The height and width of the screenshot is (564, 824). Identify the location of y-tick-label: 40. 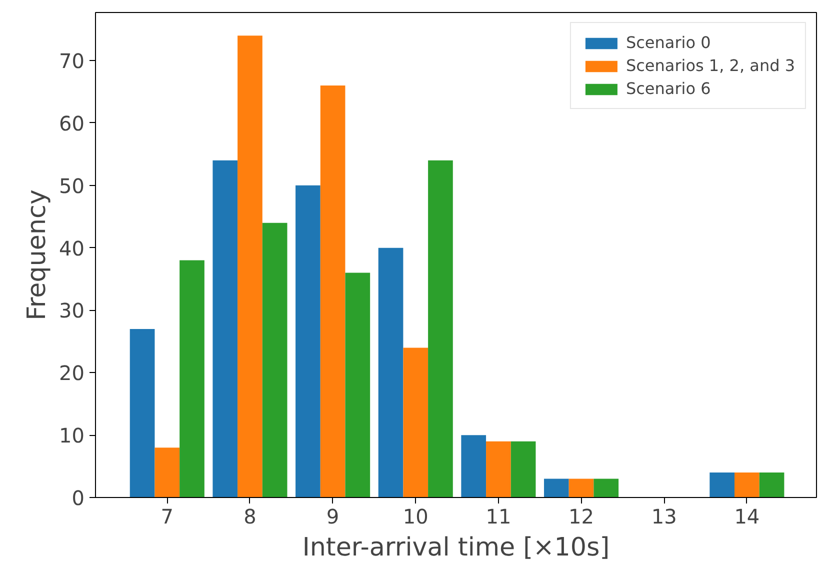
(72, 248).